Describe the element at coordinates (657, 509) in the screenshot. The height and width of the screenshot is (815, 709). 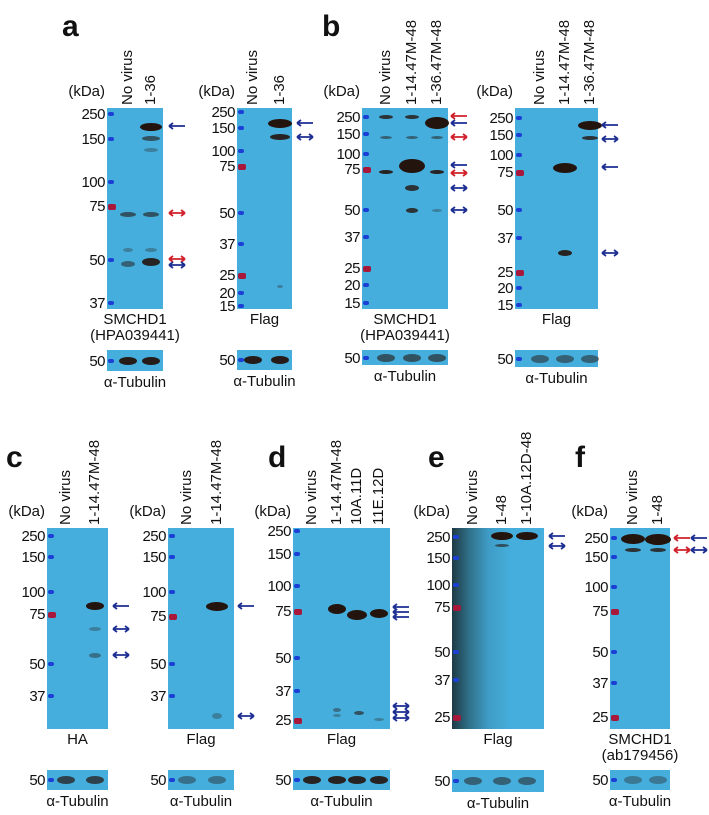
I see `lane-label: 1-48` at that location.